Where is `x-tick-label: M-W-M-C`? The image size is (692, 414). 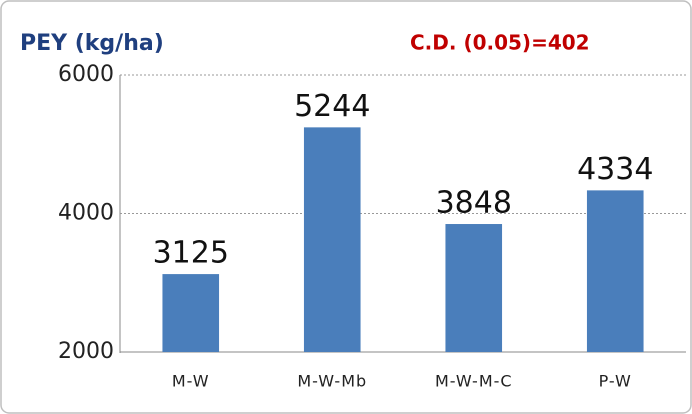
x-tick-label: M-W-M-C is located at coordinates (474, 381).